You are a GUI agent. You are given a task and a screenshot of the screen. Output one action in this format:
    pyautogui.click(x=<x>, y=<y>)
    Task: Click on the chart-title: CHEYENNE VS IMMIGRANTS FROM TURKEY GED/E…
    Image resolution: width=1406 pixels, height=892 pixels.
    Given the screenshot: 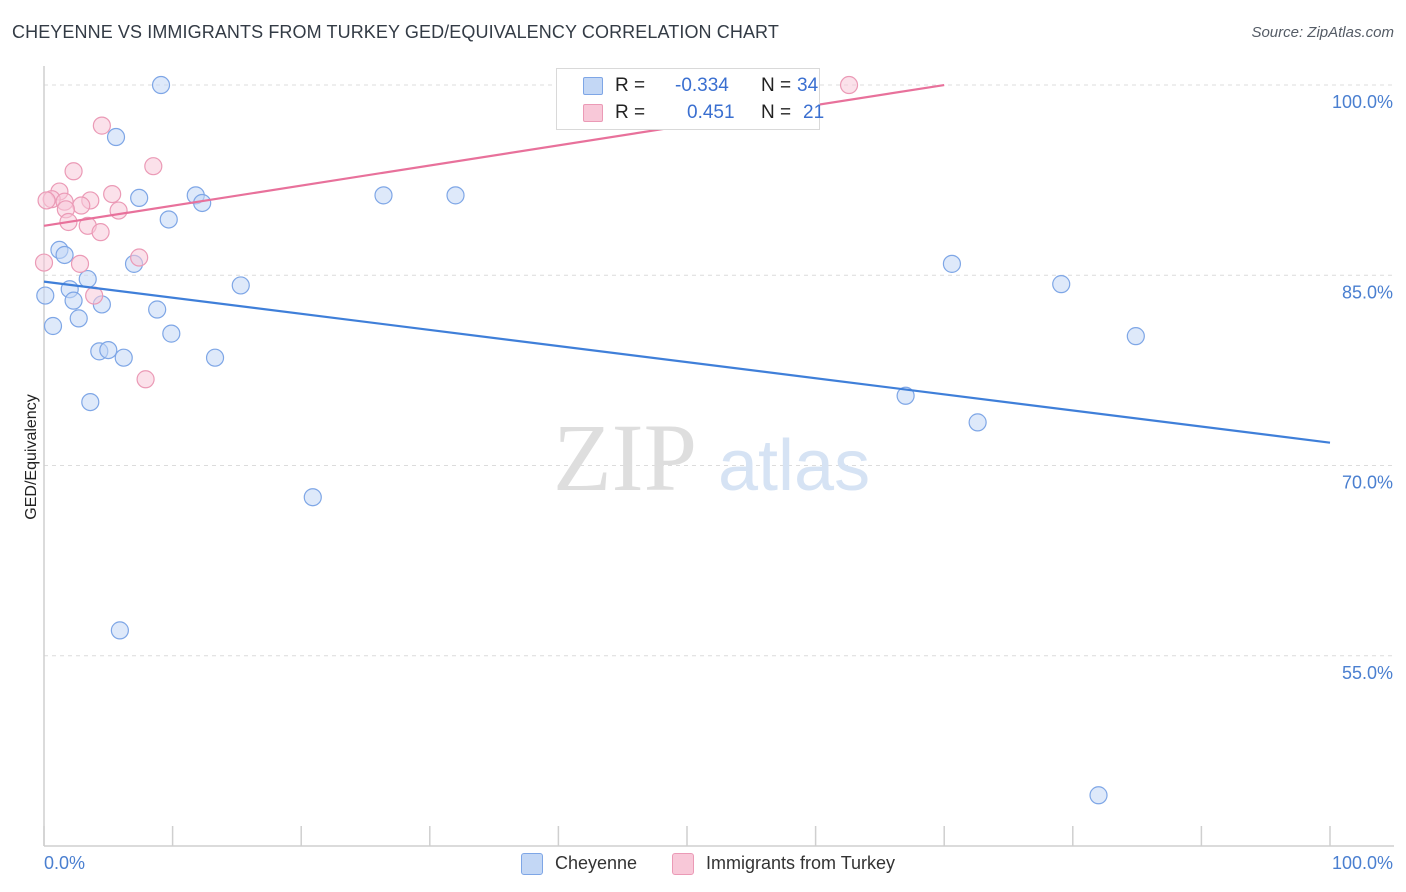 What is the action you would take?
    pyautogui.click(x=395, y=32)
    